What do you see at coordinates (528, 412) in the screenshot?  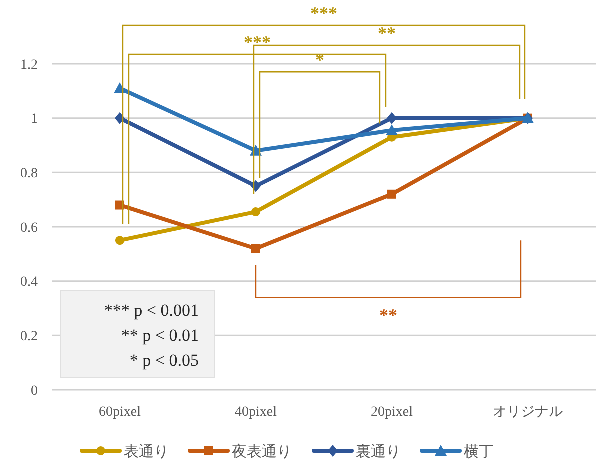 I see `x-tick-label: オリジナル` at bounding box center [528, 412].